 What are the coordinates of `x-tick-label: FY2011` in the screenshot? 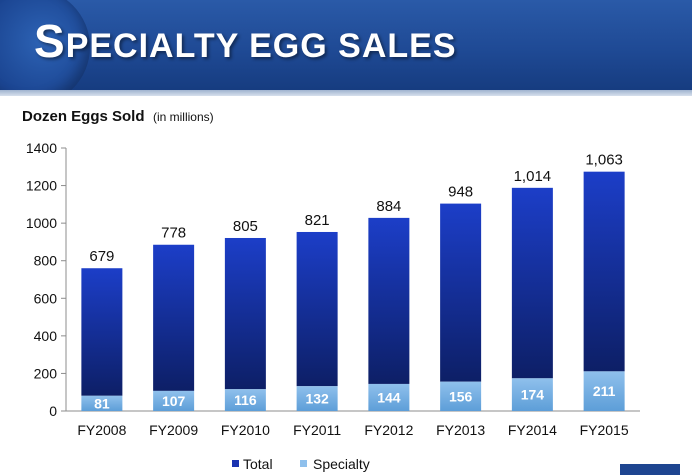 It's located at (317, 430).